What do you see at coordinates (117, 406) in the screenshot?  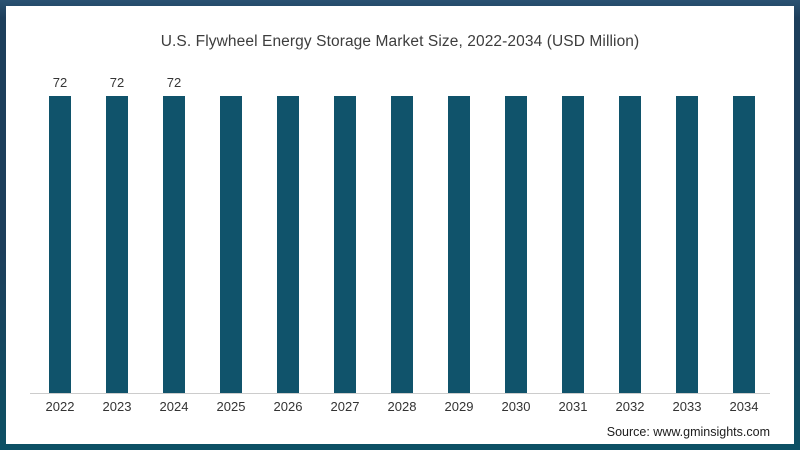 I see `x-axis-tick-label: 2023` at bounding box center [117, 406].